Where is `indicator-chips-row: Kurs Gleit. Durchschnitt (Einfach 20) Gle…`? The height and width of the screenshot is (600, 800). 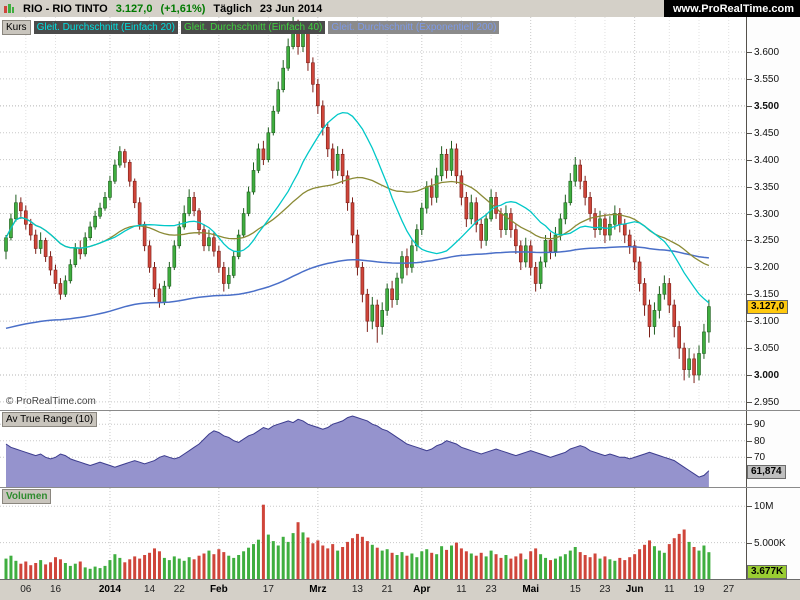 indicator-chips-row: Kurs Gleit. Durchschnitt (Einfach 20) Gle… is located at coordinates (251, 27).